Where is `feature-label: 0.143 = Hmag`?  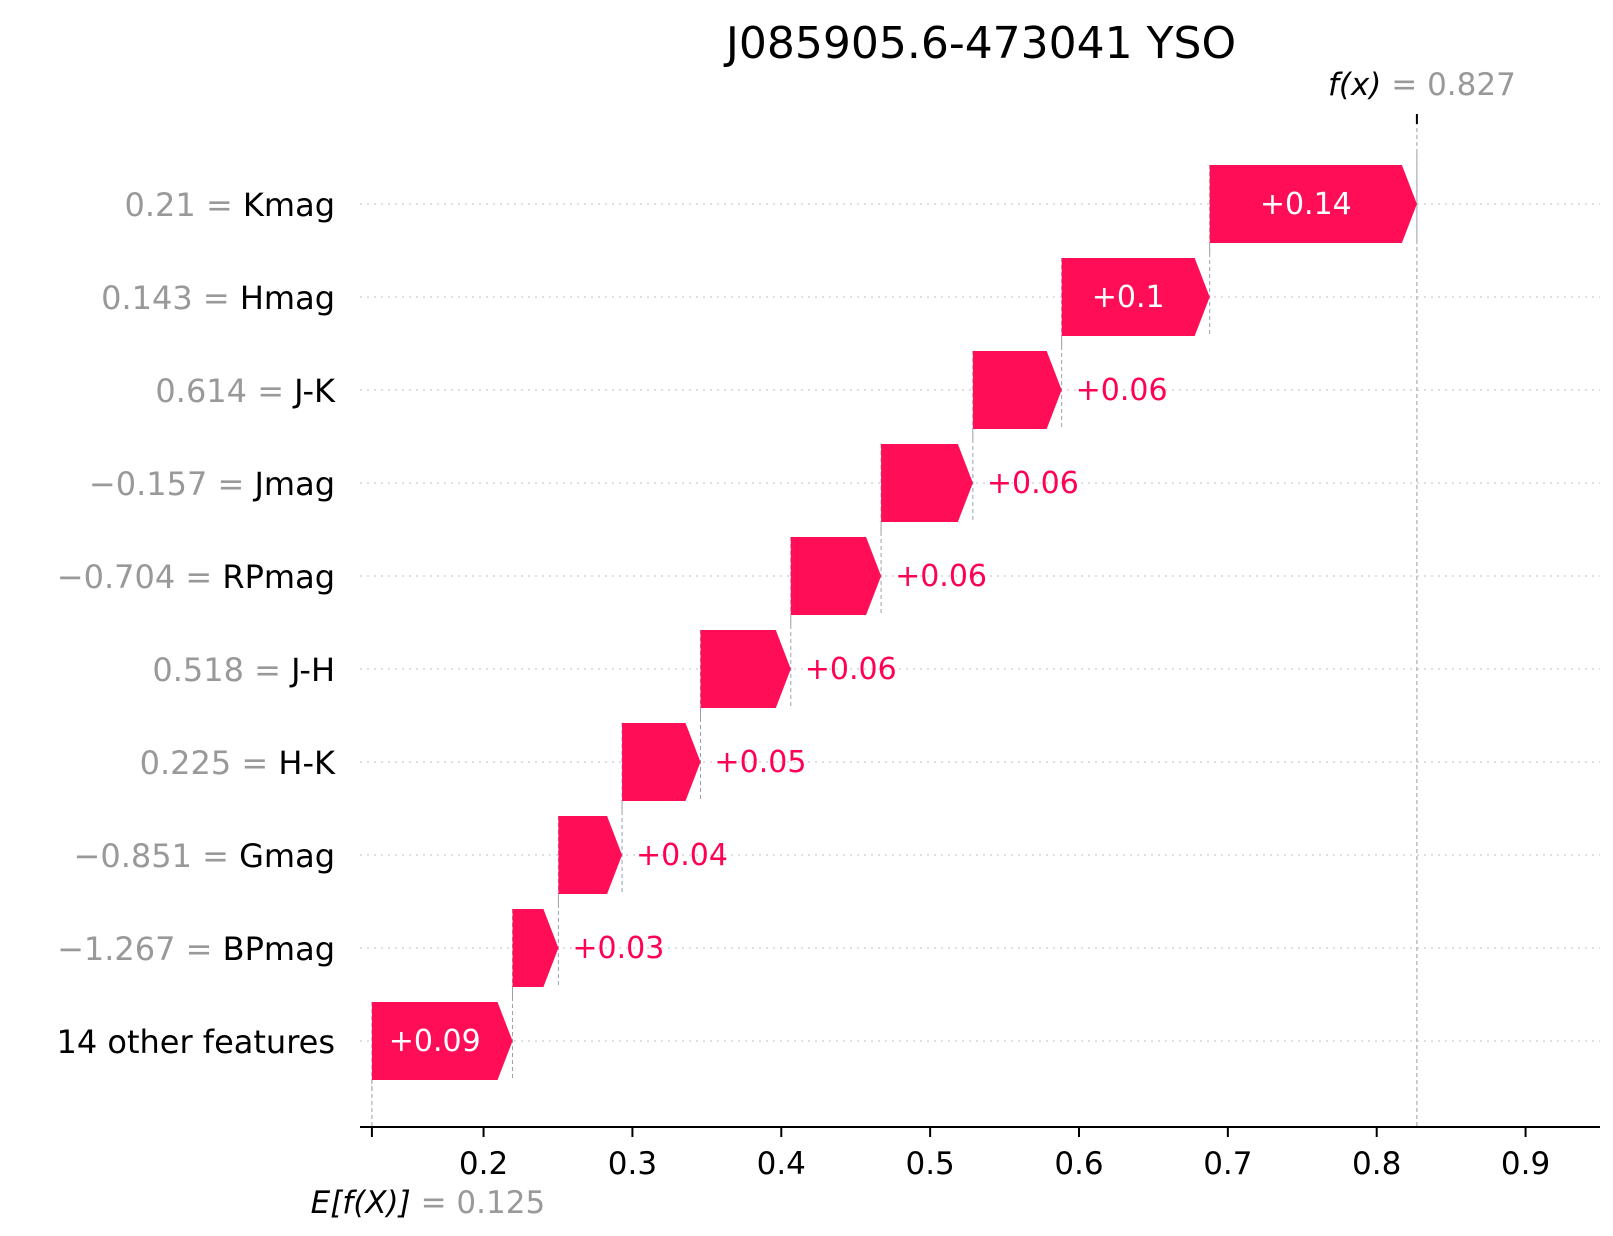 feature-label: 0.143 = Hmag is located at coordinates (218, 298).